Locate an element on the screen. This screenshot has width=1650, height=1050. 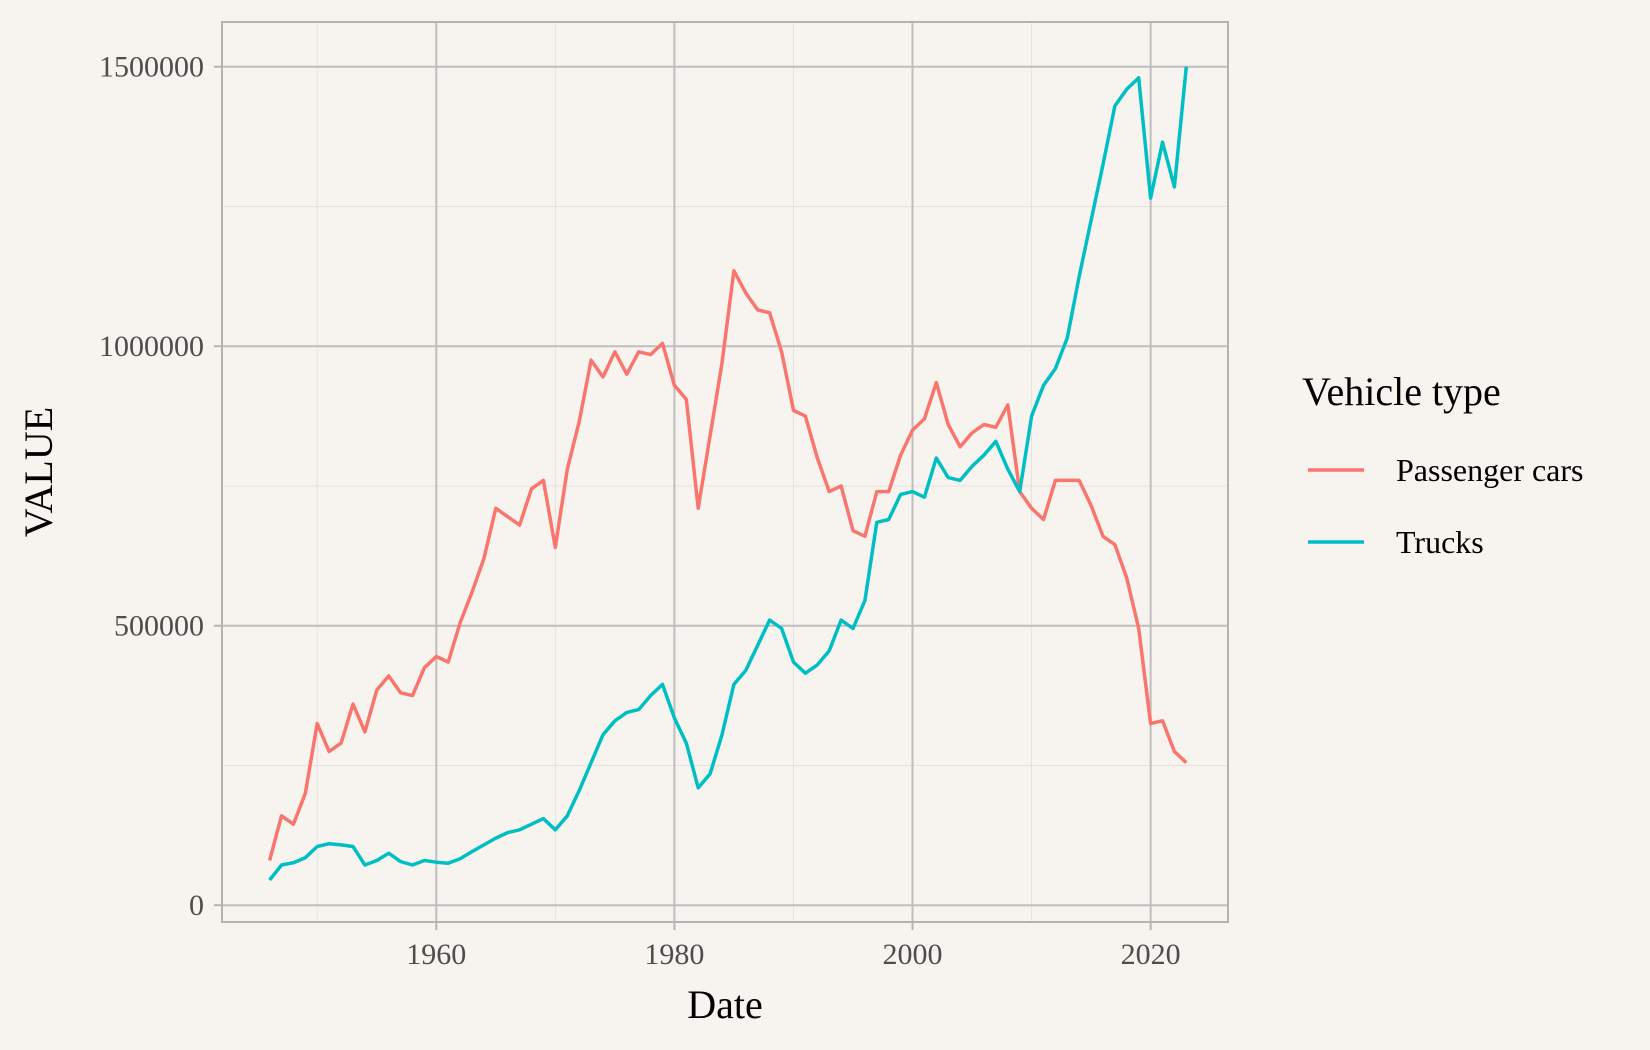
x-tick-label: 1960 is located at coordinates (436, 954).